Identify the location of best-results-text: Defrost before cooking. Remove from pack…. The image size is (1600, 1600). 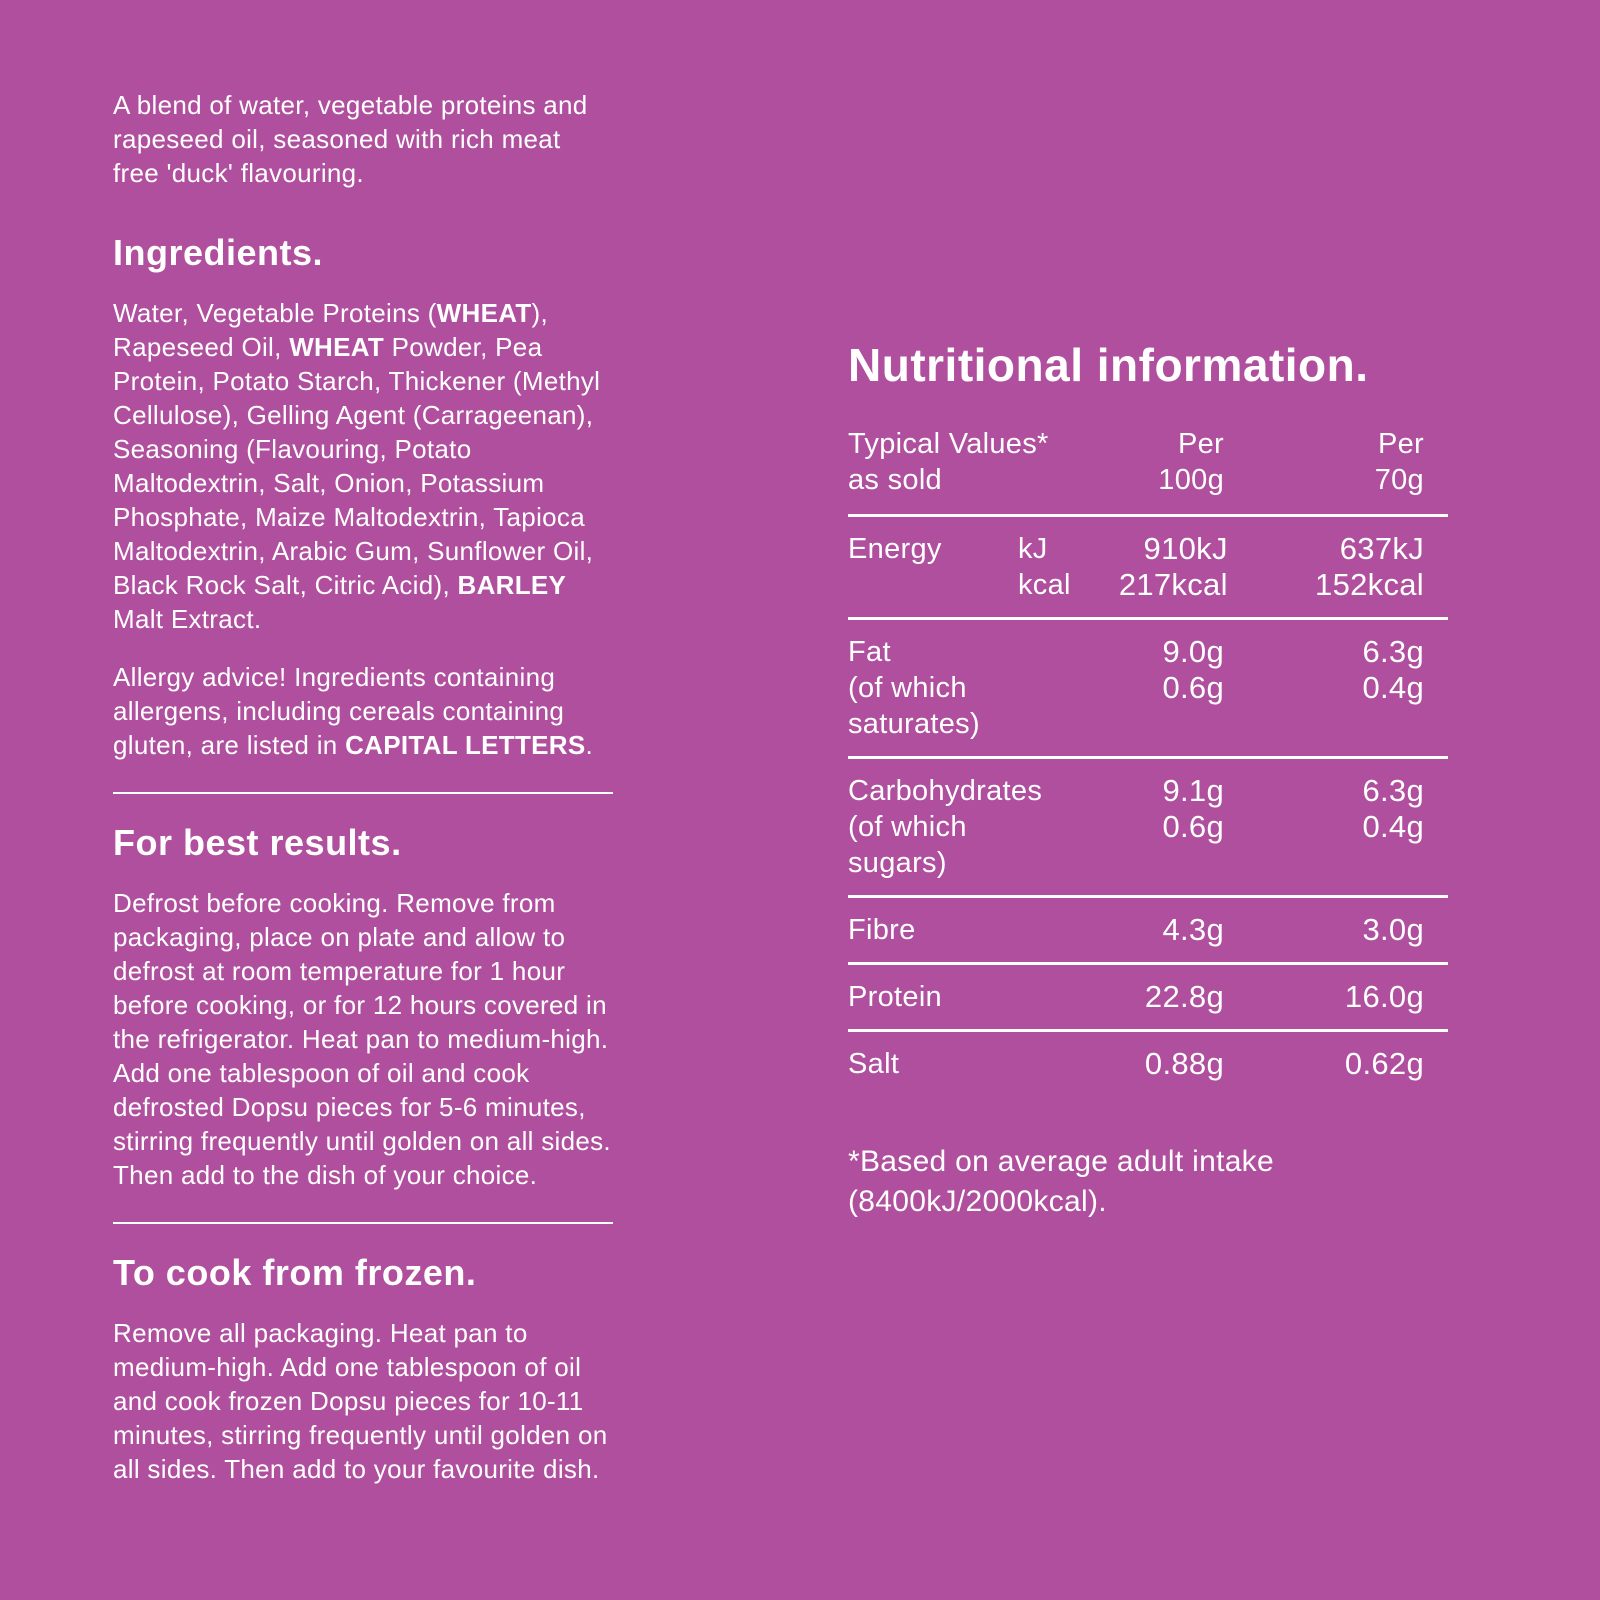
(362, 1039).